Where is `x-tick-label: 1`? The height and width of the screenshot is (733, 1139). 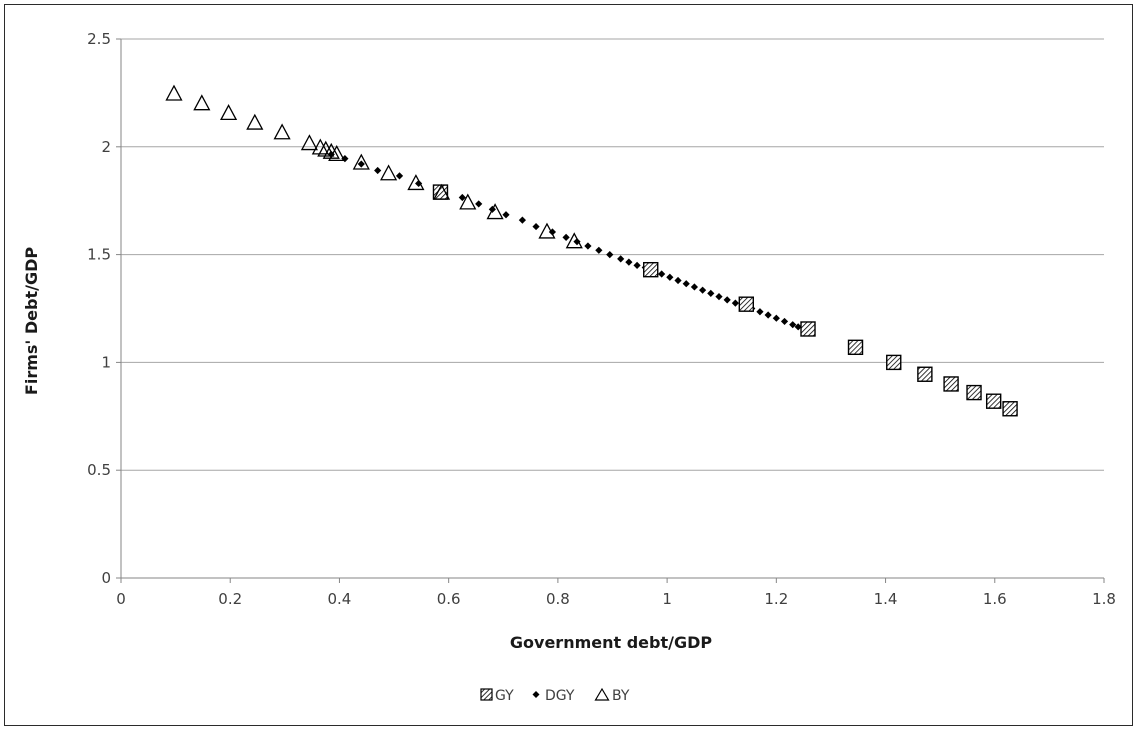
x-tick-label: 1 is located at coordinates (667, 599).